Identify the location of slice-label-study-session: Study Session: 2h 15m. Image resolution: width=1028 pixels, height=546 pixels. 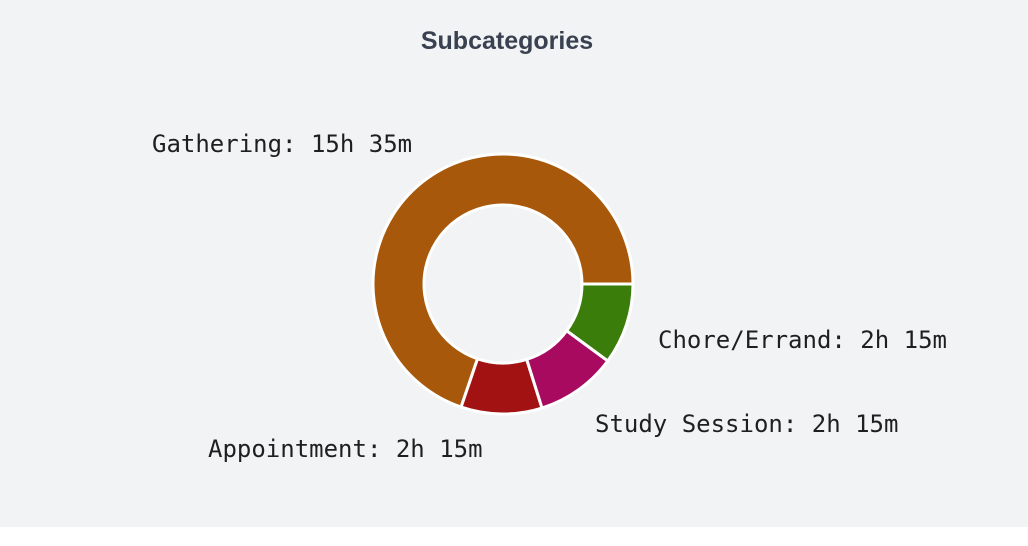
(747, 424).